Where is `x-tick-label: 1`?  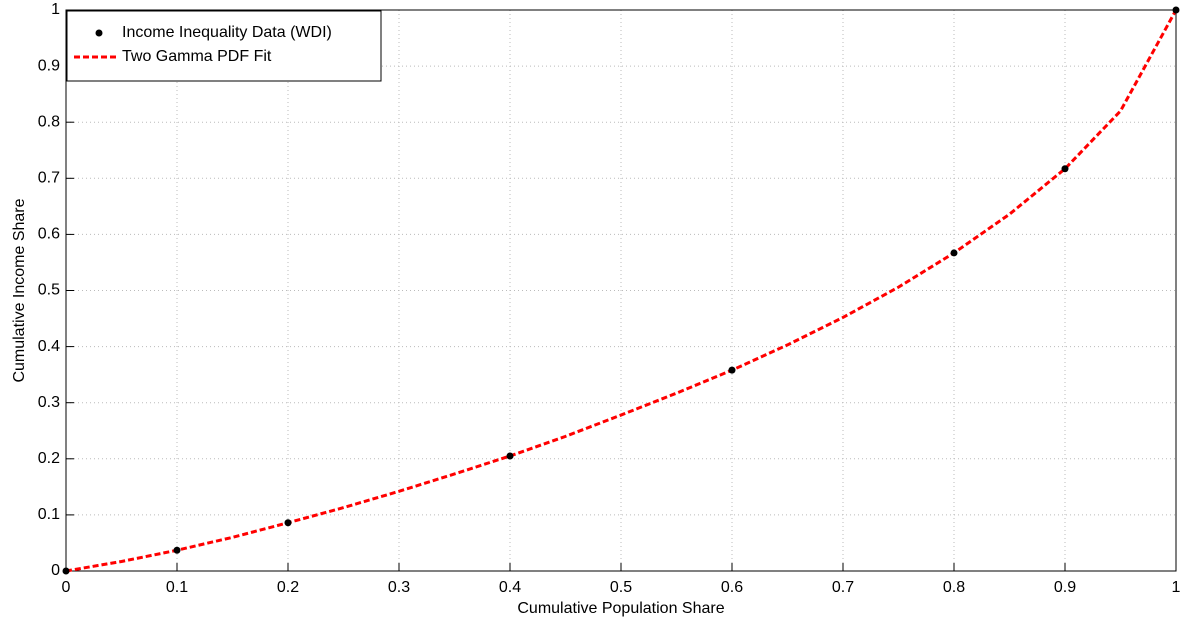 x-tick-label: 1 is located at coordinates (1176, 587).